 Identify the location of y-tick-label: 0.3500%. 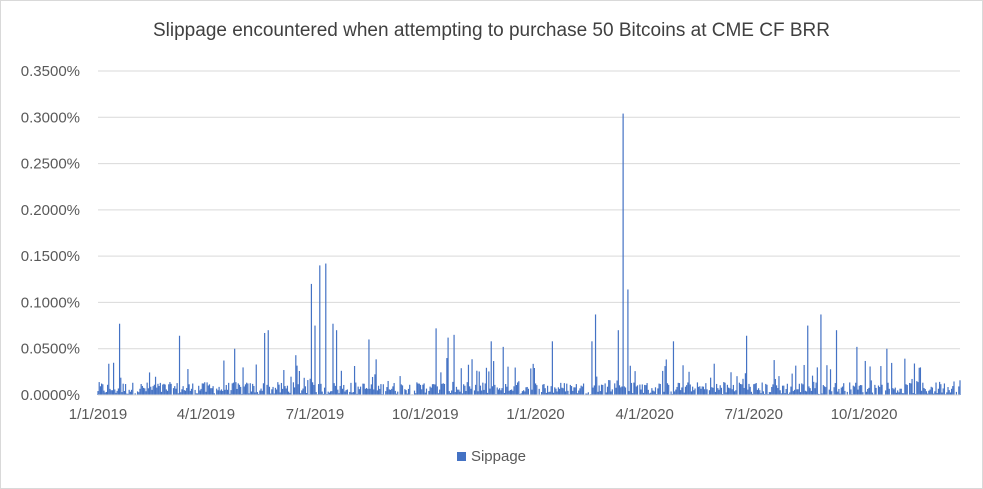
(50, 71).